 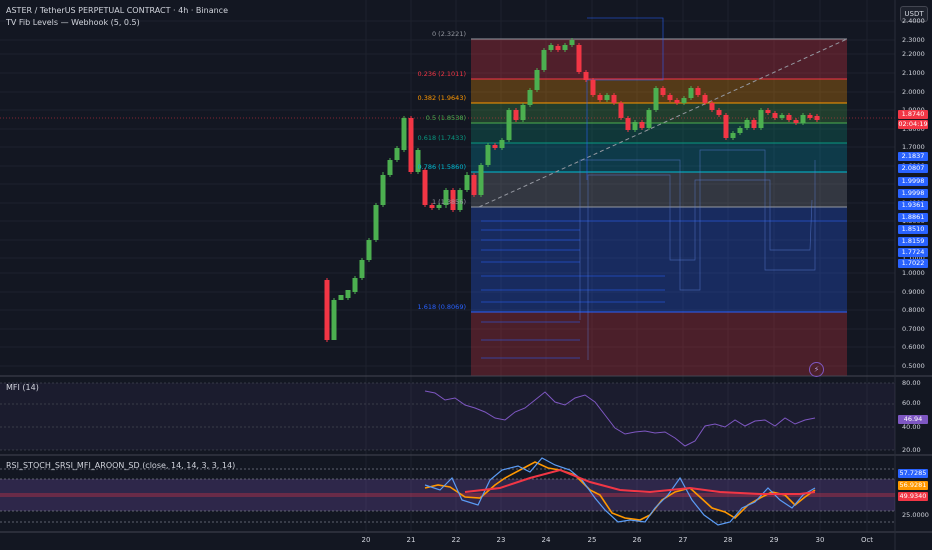 What do you see at coordinates (442, 307) in the screenshot?
I see `fib-level-label: 1.618 (0.8069)` at bounding box center [442, 307].